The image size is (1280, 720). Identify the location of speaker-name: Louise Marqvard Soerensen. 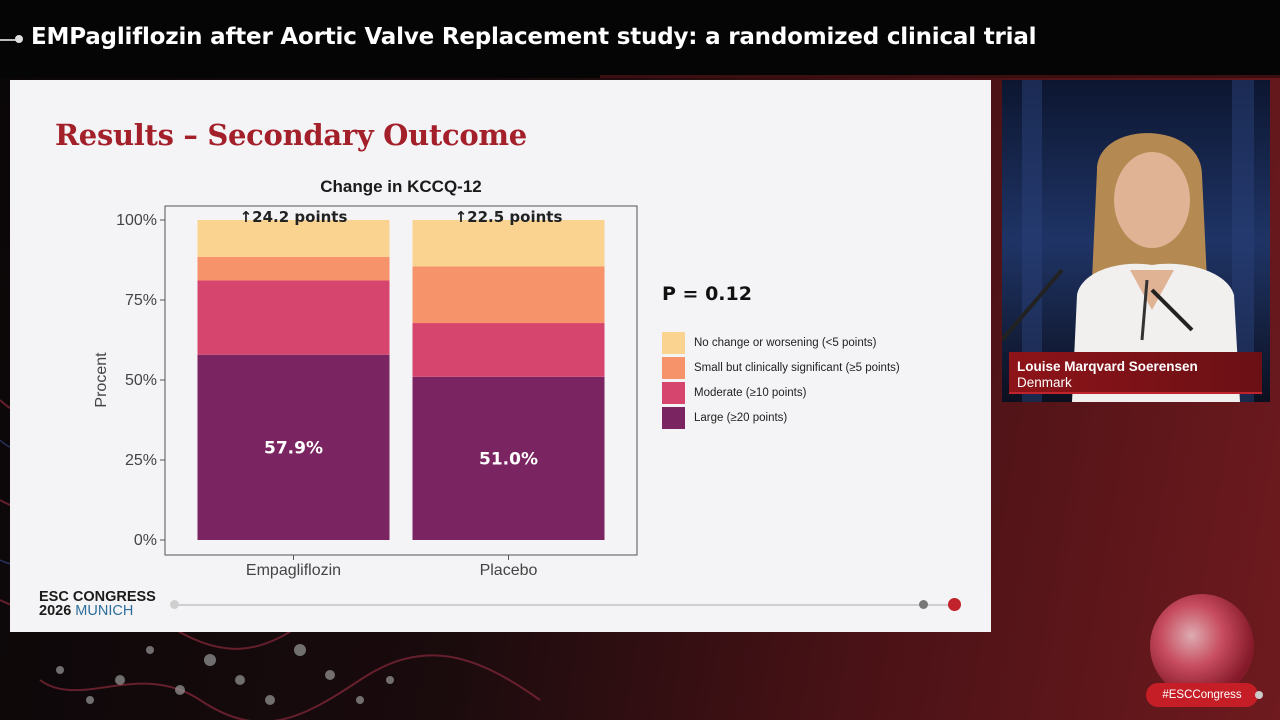
(1107, 366).